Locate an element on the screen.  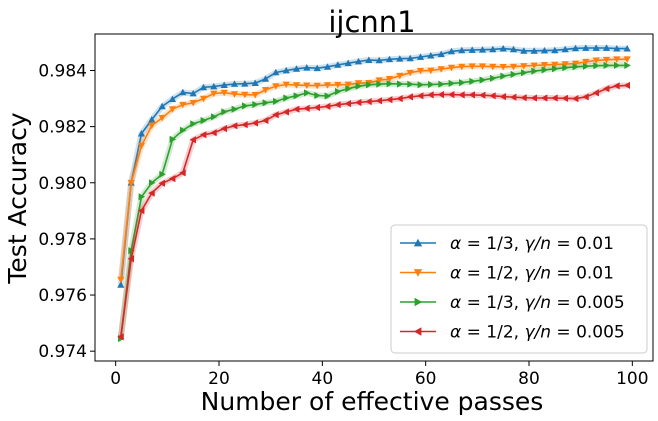
x-axis: 0 20 40 60 80 100 is located at coordinates (379, 375).